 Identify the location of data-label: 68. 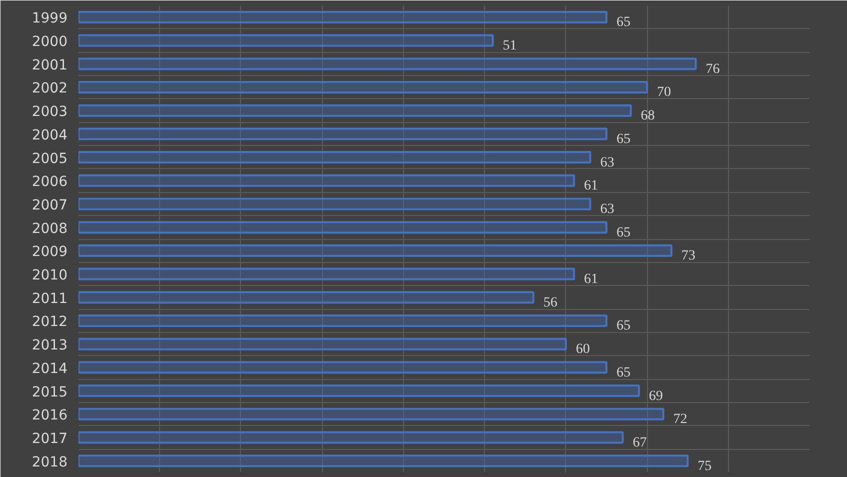
(647, 116).